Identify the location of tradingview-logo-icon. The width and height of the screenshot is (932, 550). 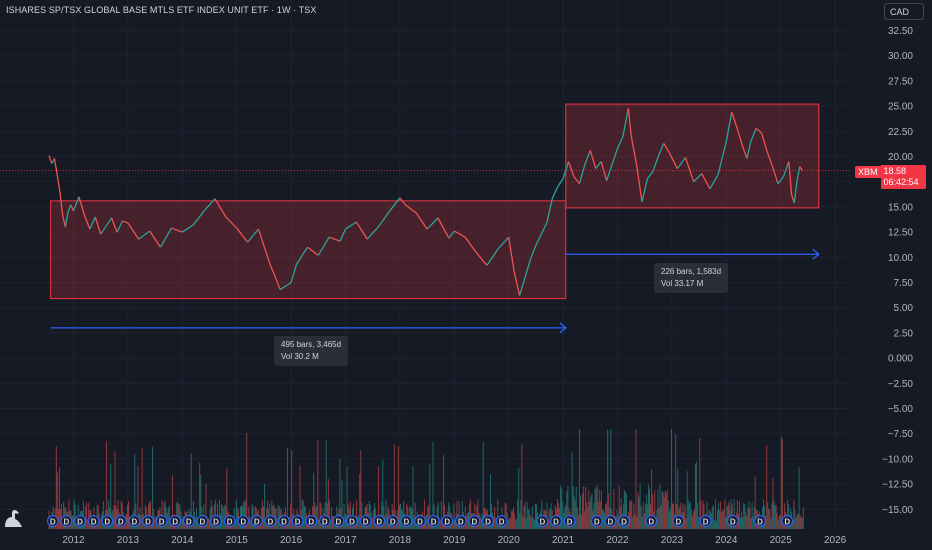
(14, 518).